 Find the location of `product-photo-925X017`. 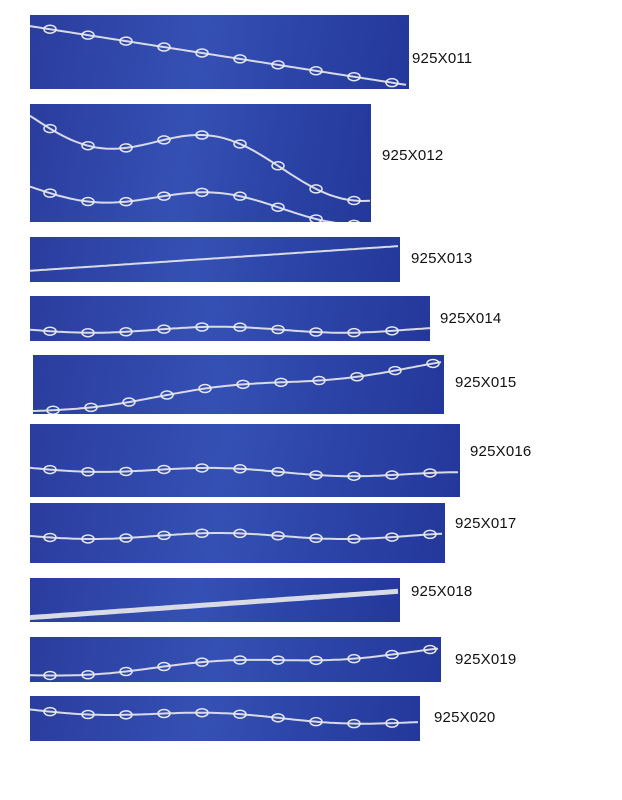

product-photo-925X017 is located at coordinates (237, 533).